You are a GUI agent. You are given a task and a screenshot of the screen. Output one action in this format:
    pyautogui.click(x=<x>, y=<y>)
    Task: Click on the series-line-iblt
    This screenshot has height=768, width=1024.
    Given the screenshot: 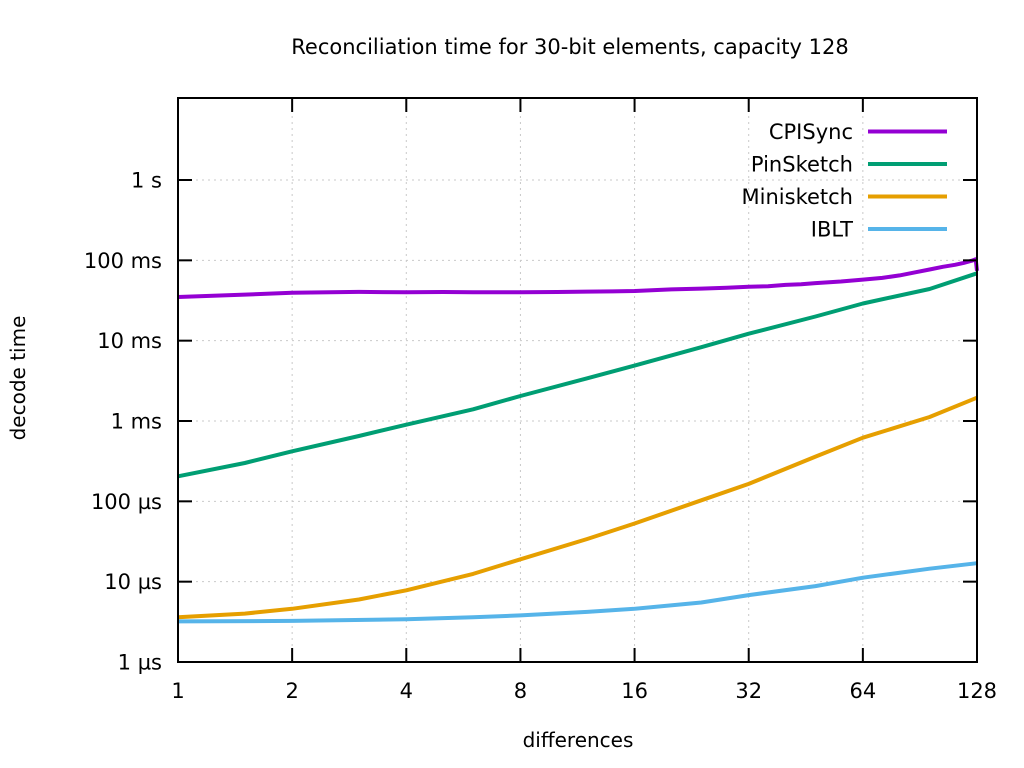 What is the action you would take?
    pyautogui.click(x=577, y=592)
    